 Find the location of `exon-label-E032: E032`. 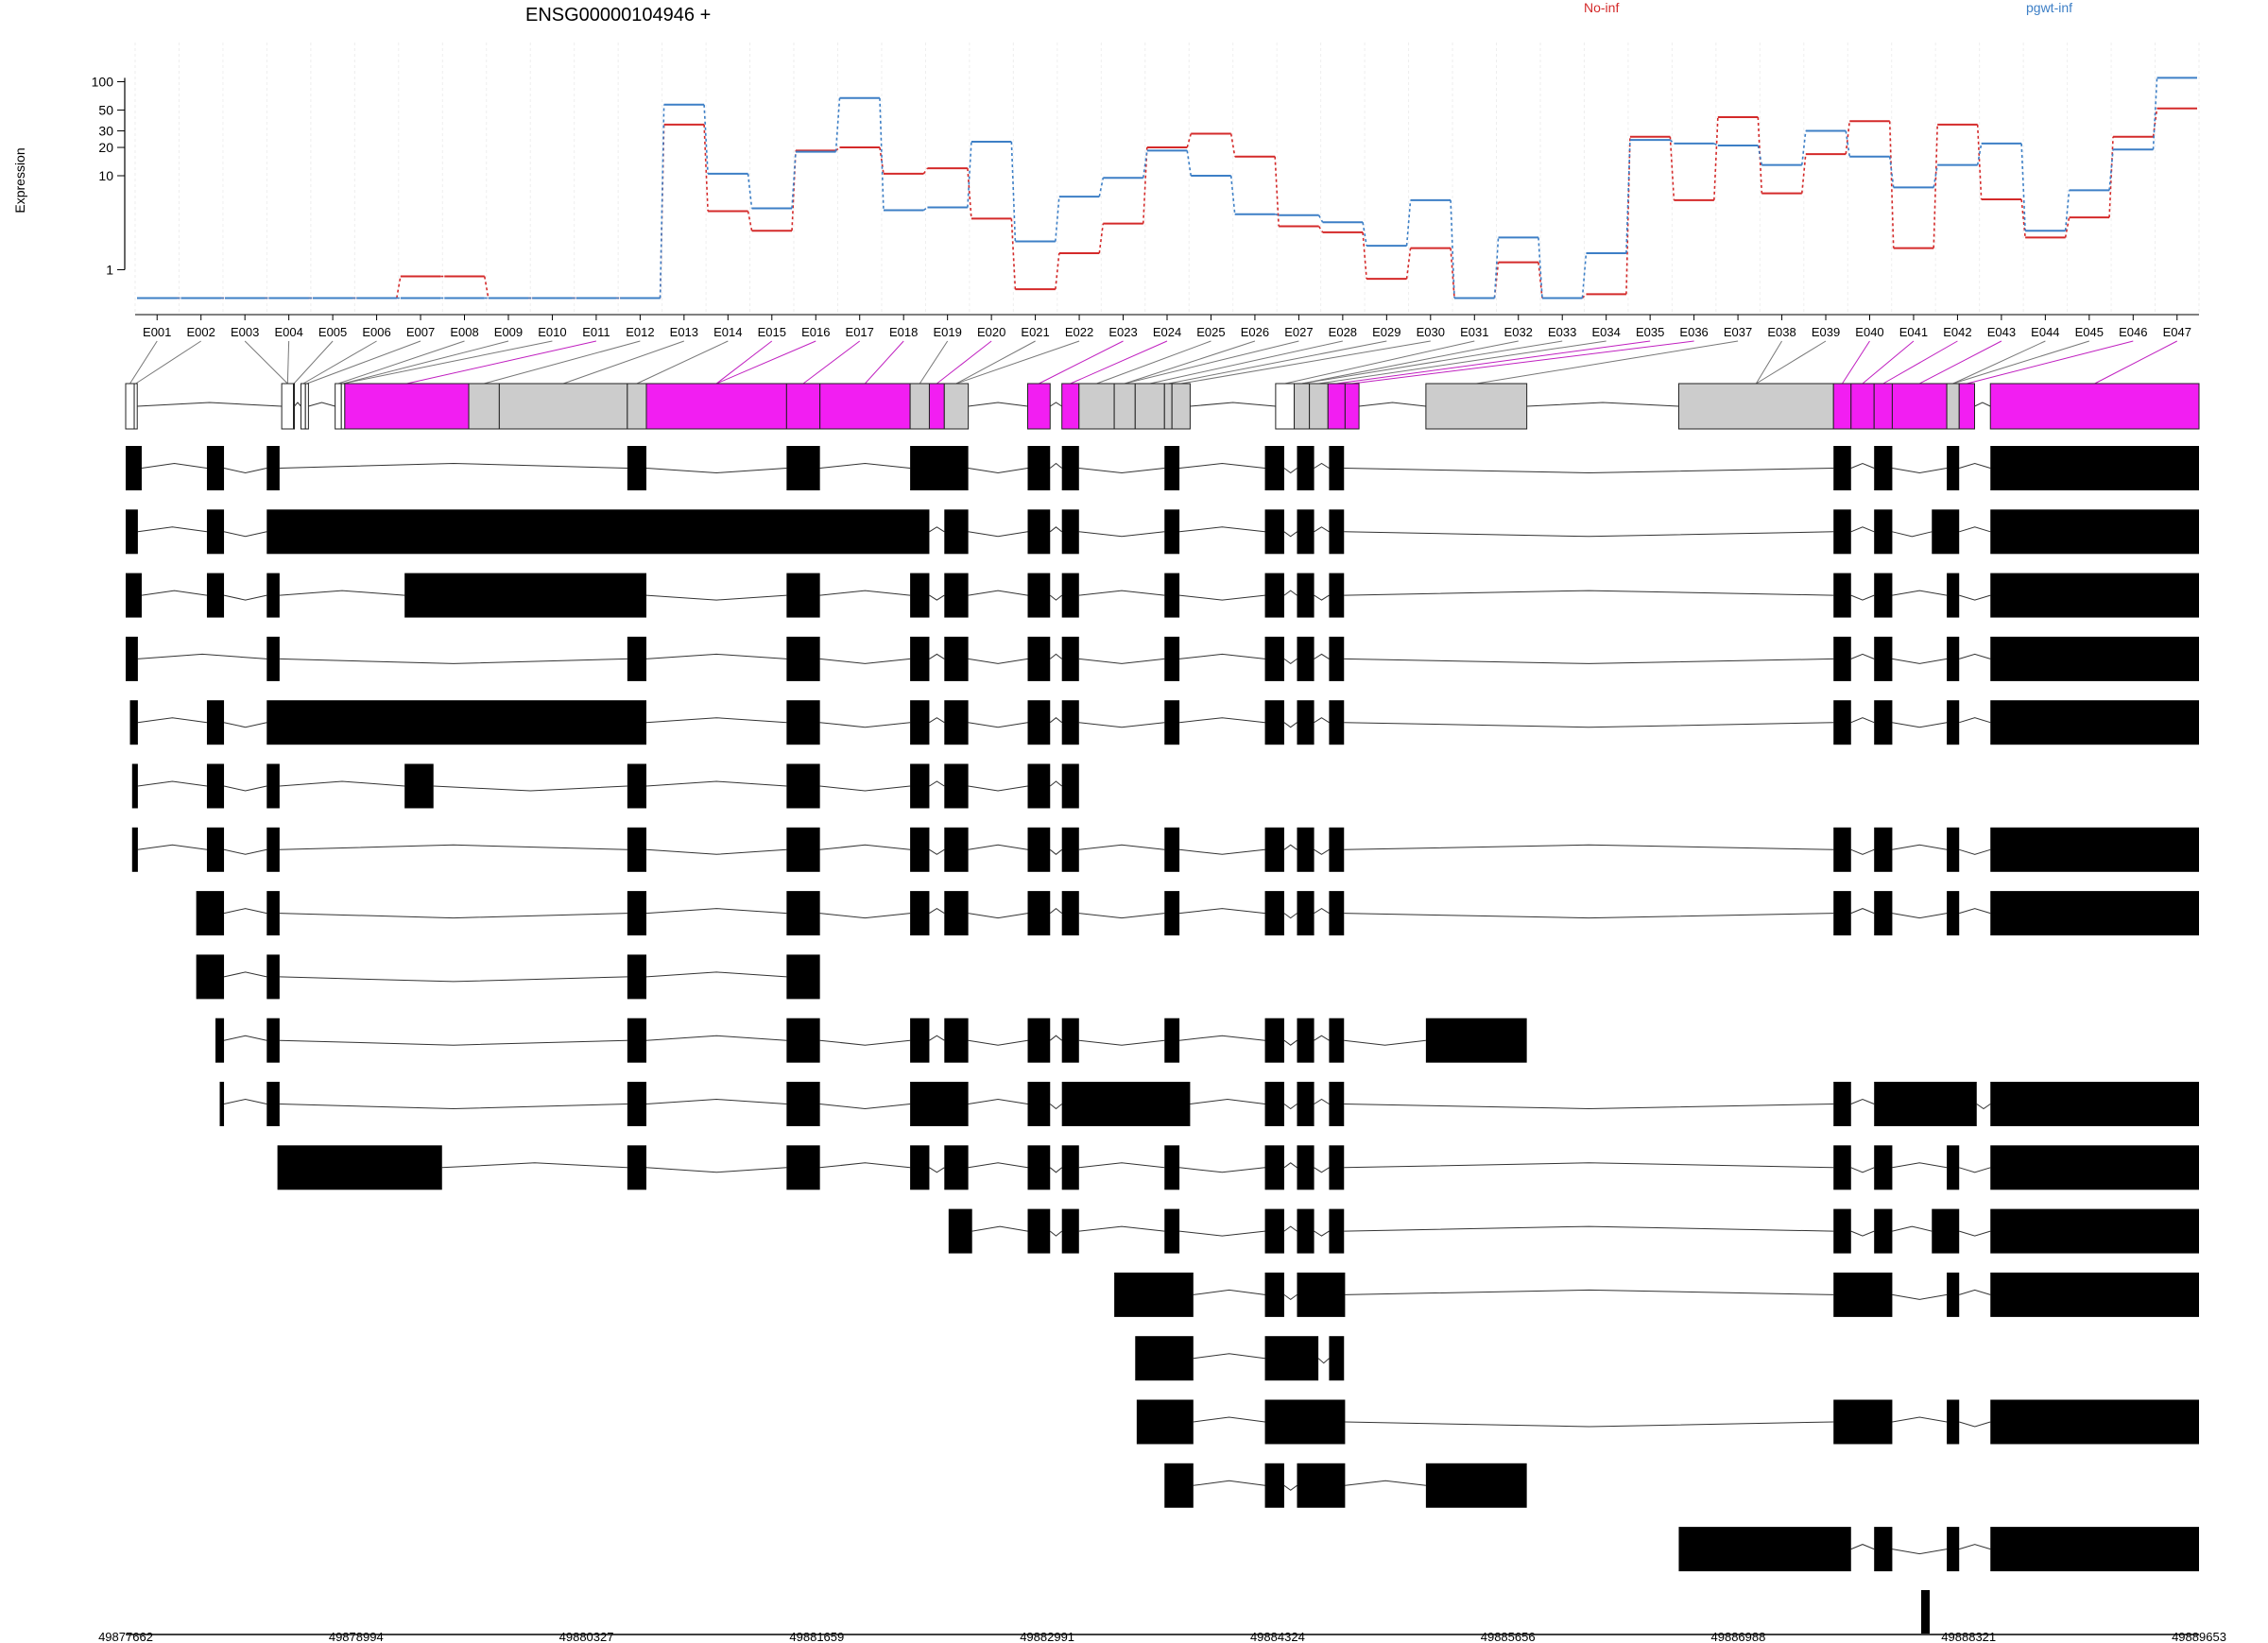

exon-label-E032: E032 is located at coordinates (1518, 332).